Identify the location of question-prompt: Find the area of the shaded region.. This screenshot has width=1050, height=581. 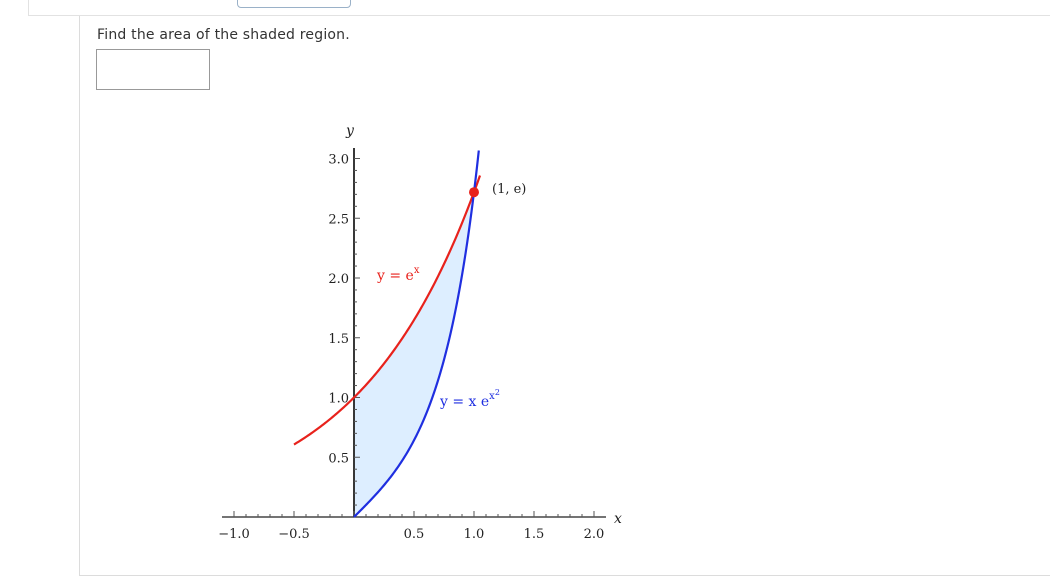
(223, 35).